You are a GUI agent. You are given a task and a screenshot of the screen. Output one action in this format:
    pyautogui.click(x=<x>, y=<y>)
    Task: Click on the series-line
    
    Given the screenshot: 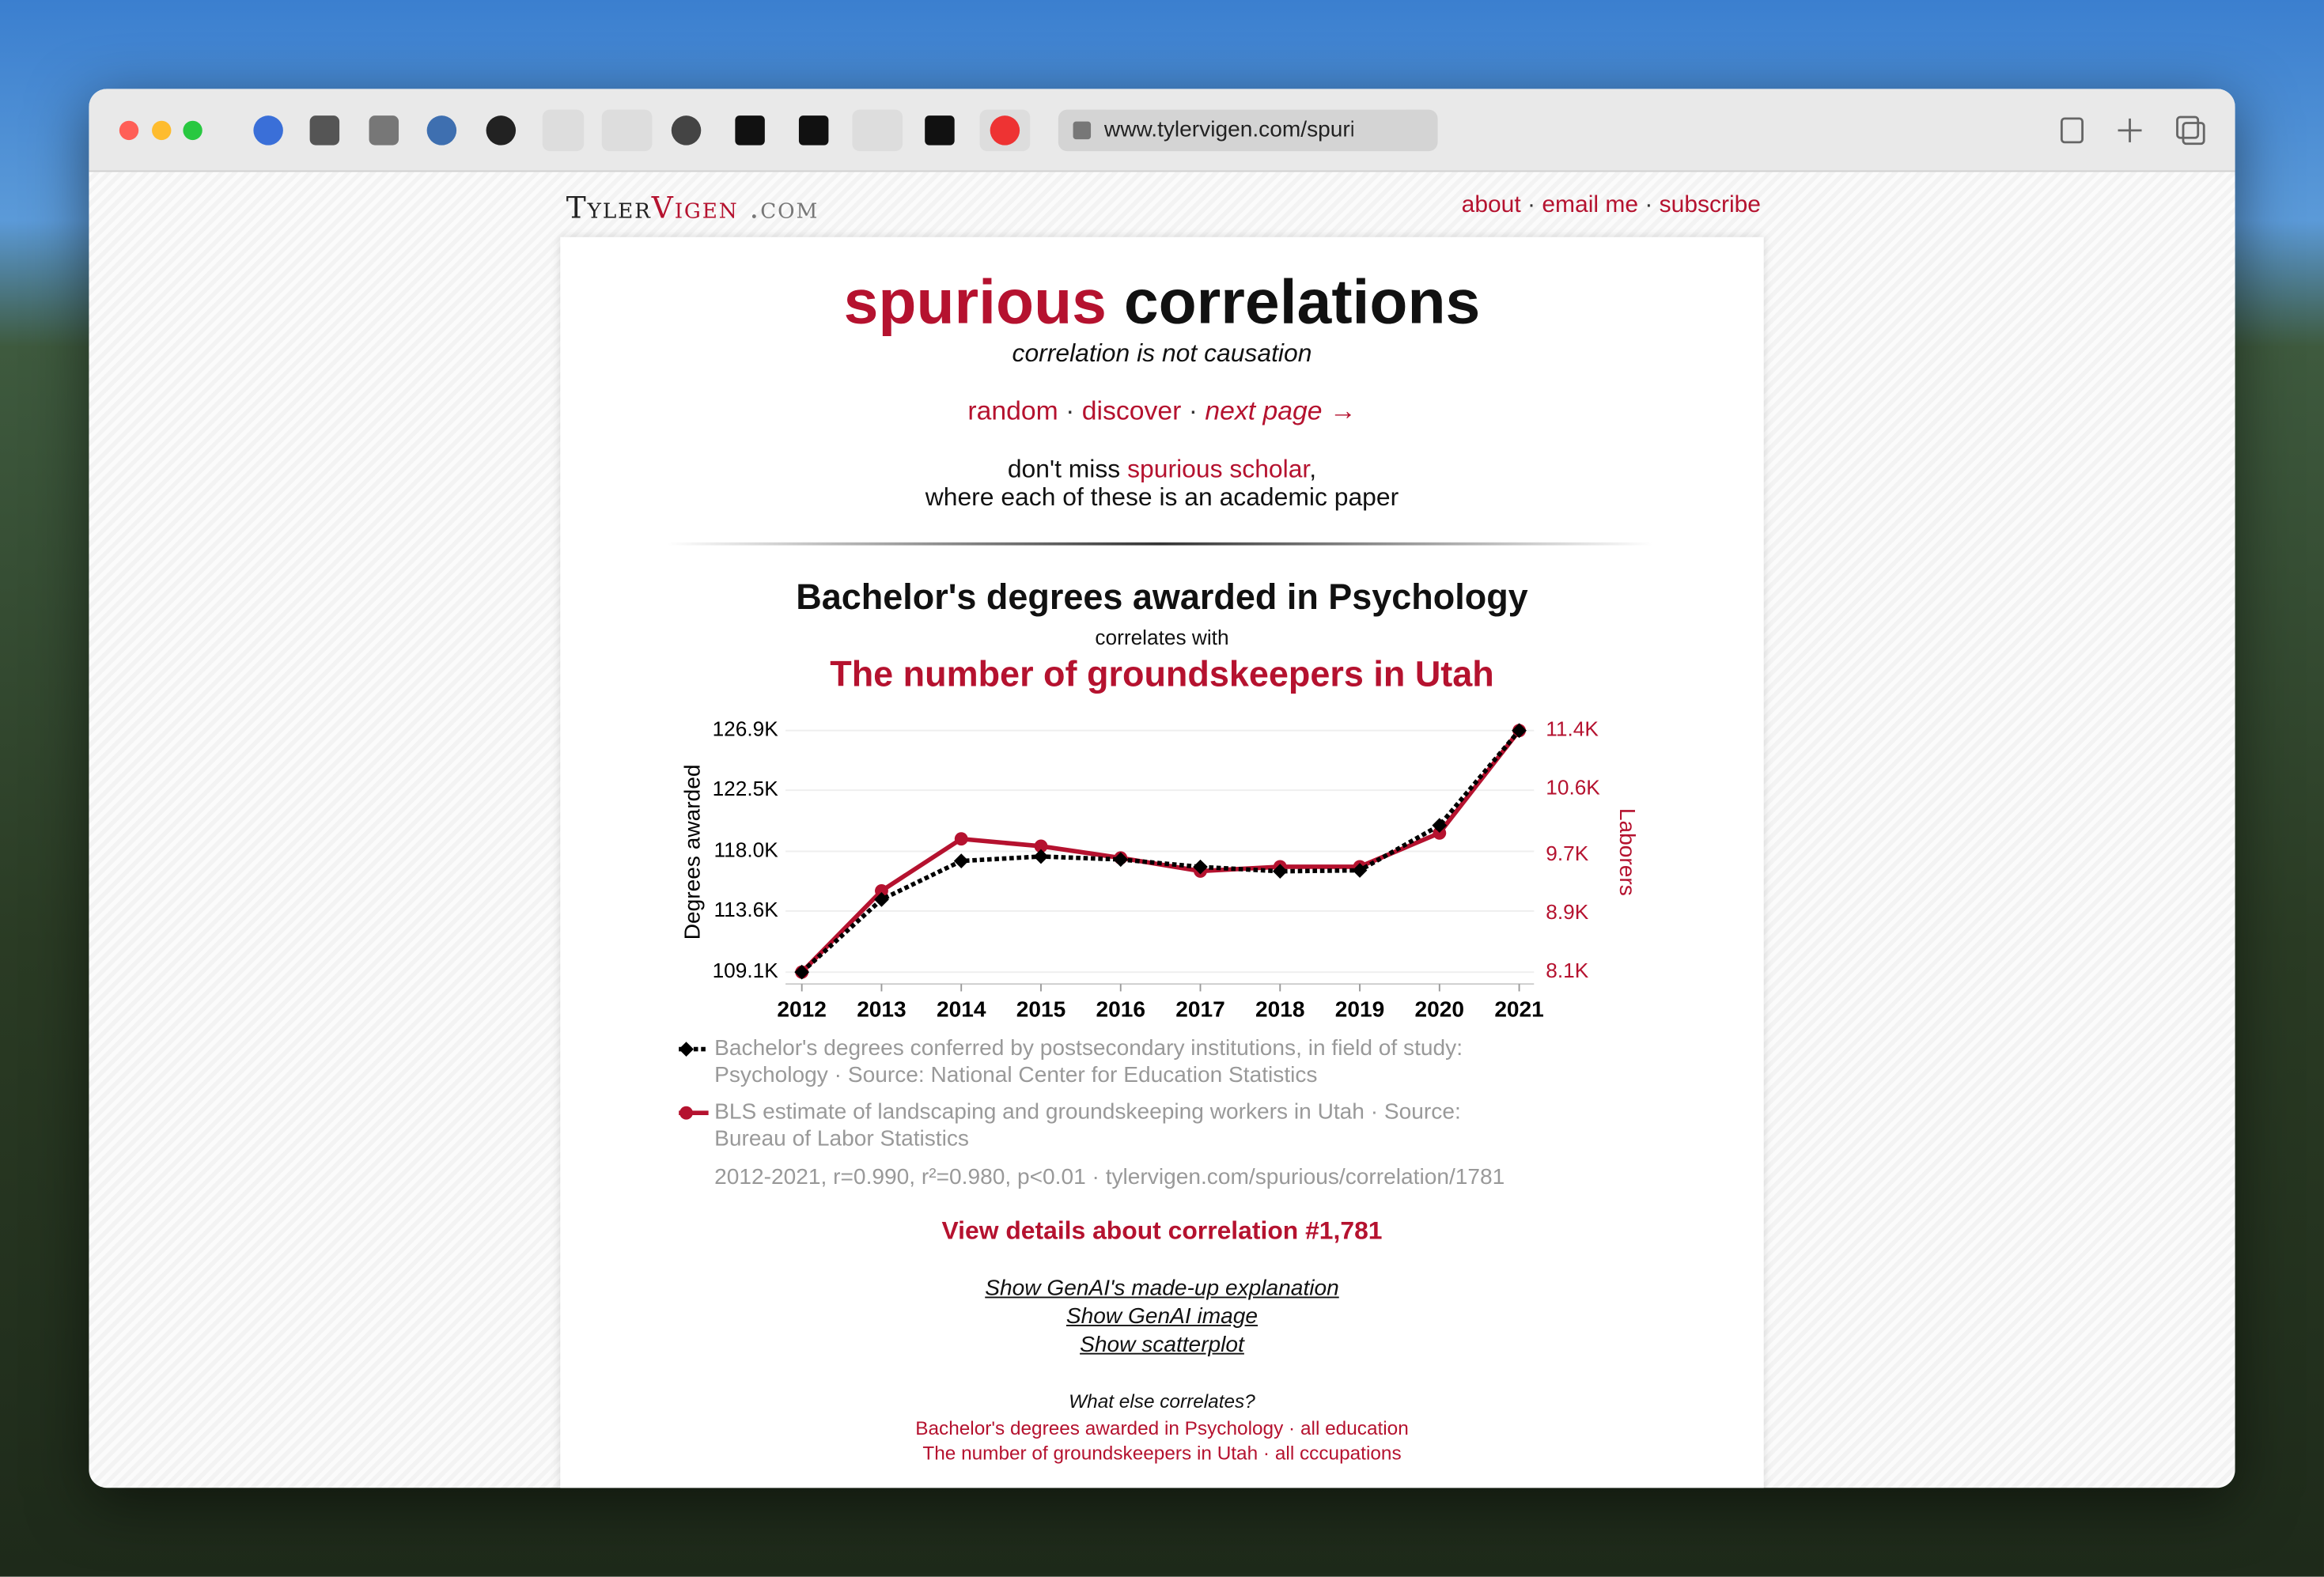 What is the action you would take?
    pyautogui.click(x=1160, y=851)
    